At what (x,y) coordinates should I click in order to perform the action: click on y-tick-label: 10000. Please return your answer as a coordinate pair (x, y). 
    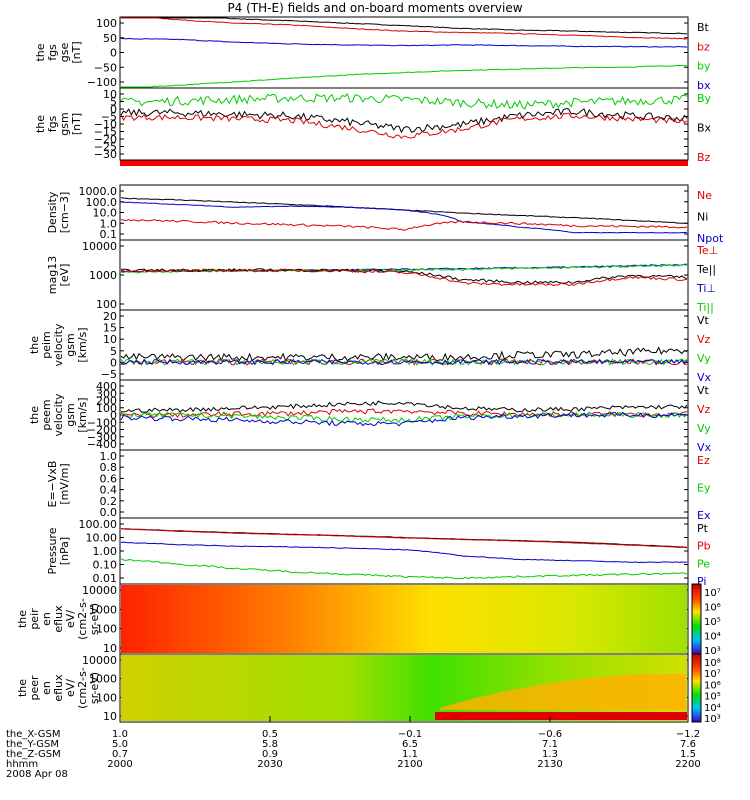
    Looking at the image, I should click on (99, 246).